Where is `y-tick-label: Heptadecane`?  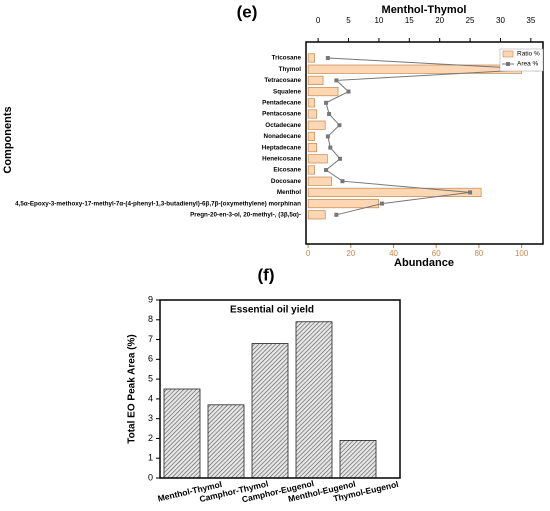
y-tick-label: Heptadecane is located at coordinates (282, 147).